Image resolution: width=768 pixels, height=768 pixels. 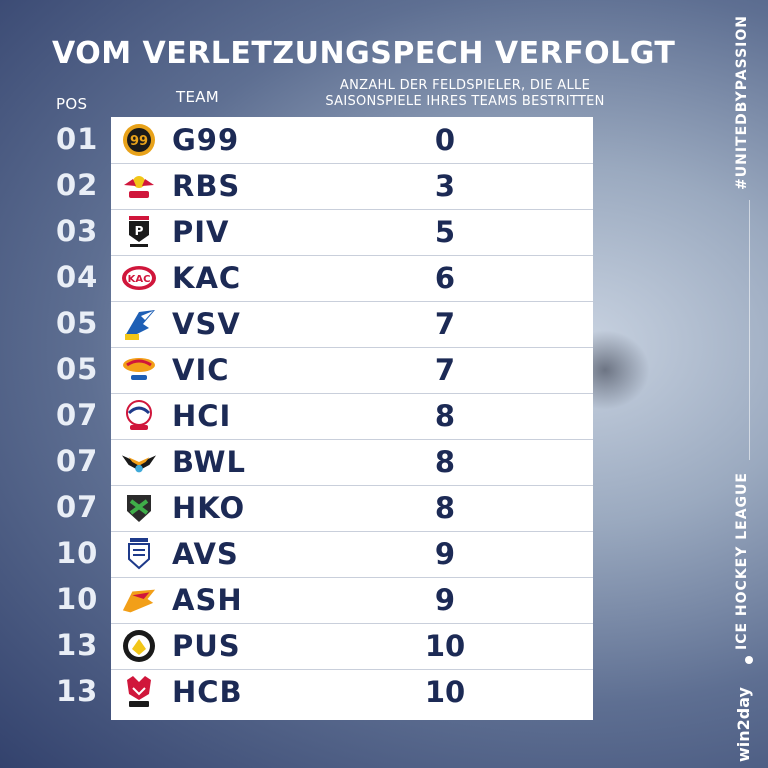 I want to click on row-team: HCI, so click(x=202, y=416).